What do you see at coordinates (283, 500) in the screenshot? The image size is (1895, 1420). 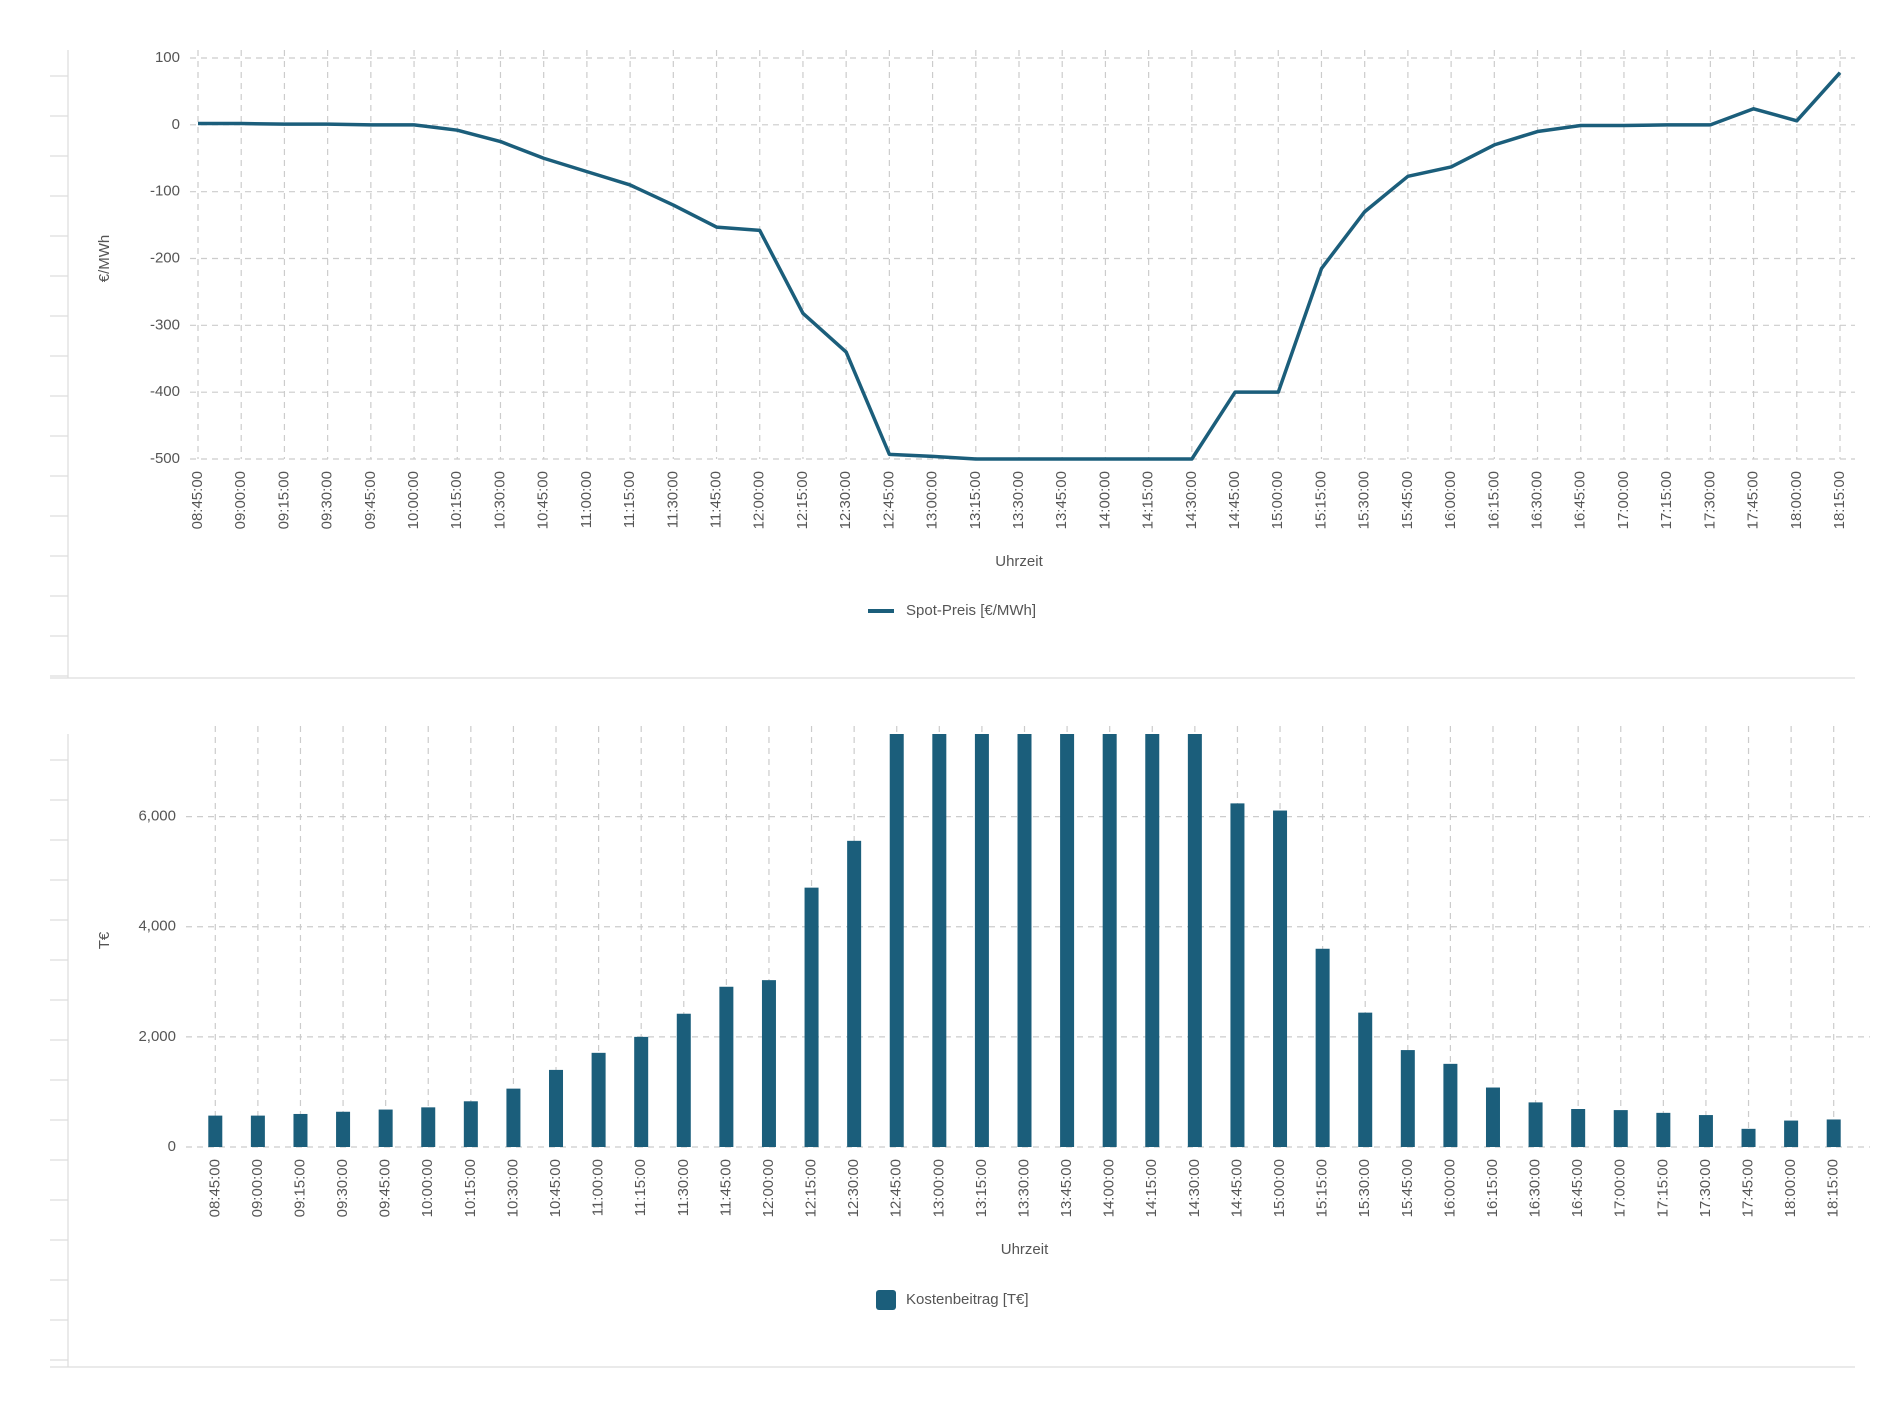 I see `x-tick-label: 09:15:00` at bounding box center [283, 500].